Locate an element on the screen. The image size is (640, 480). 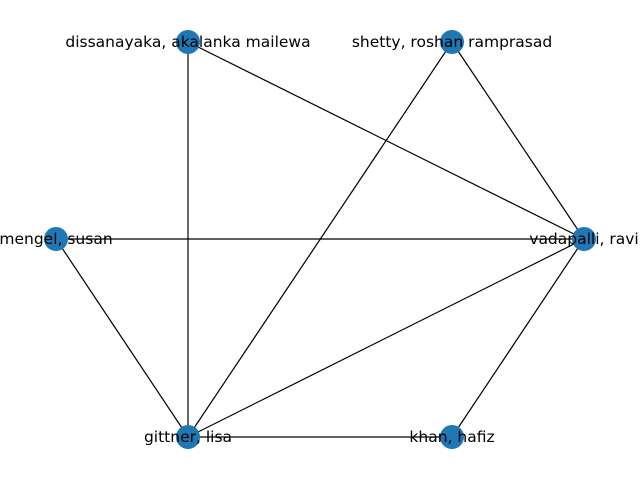
node-gittner is located at coordinates (188, 437).